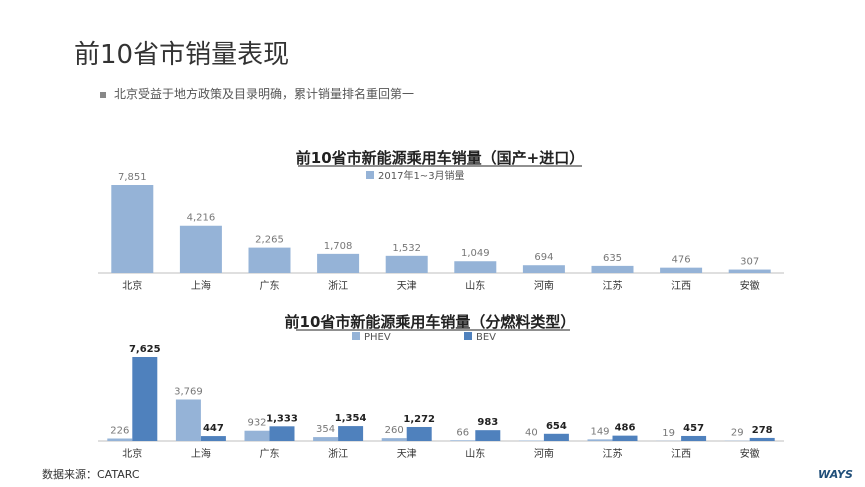 The image size is (865, 487). What do you see at coordinates (544, 285) in the screenshot?
I see `chart1-category-label: 河南` at bounding box center [544, 285].